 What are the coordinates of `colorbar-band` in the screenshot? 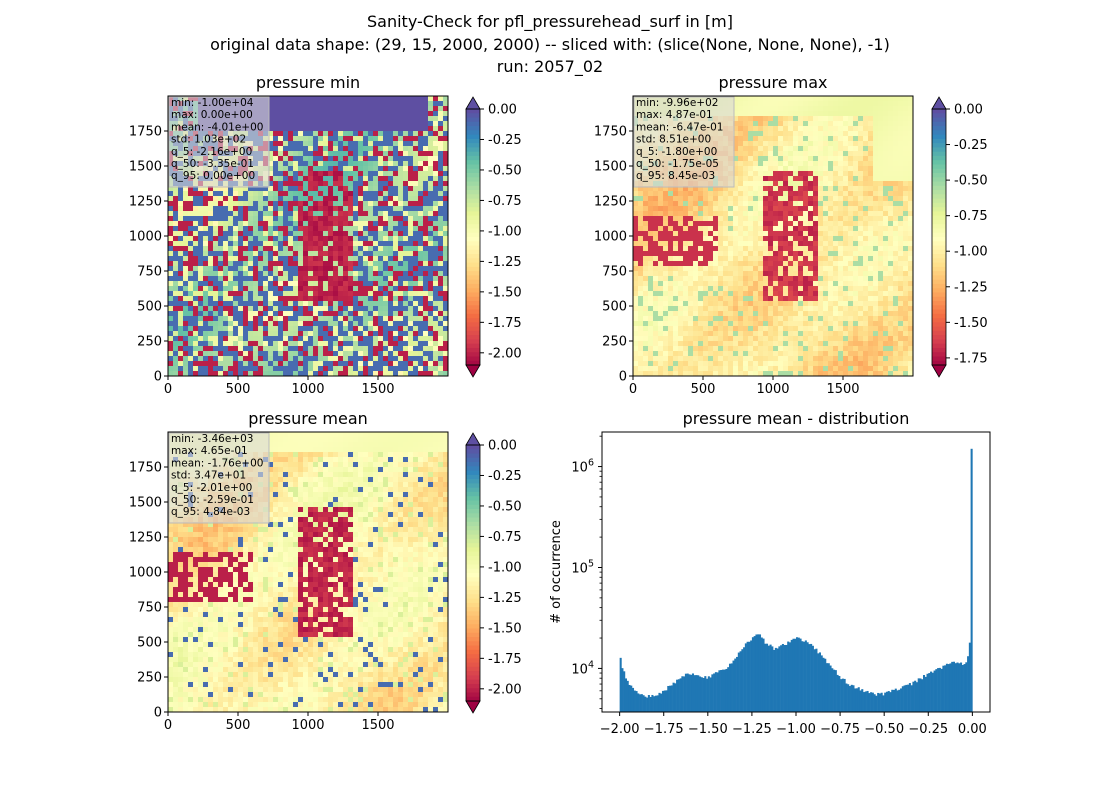 It's located at (473, 239).